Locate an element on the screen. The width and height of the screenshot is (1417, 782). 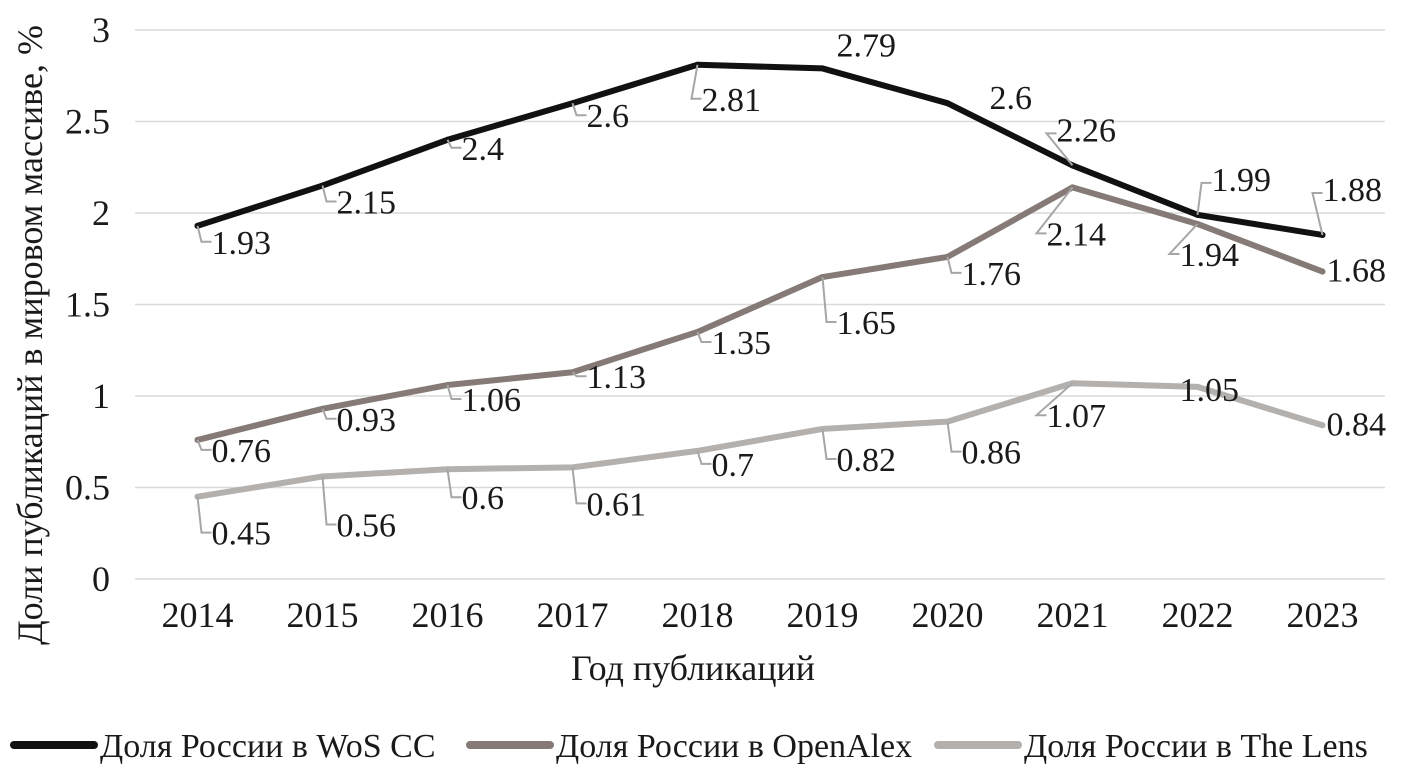
y-axis-ticks: 0 0.5 1 1.5 2 2.5 3 is located at coordinates (87, 304).